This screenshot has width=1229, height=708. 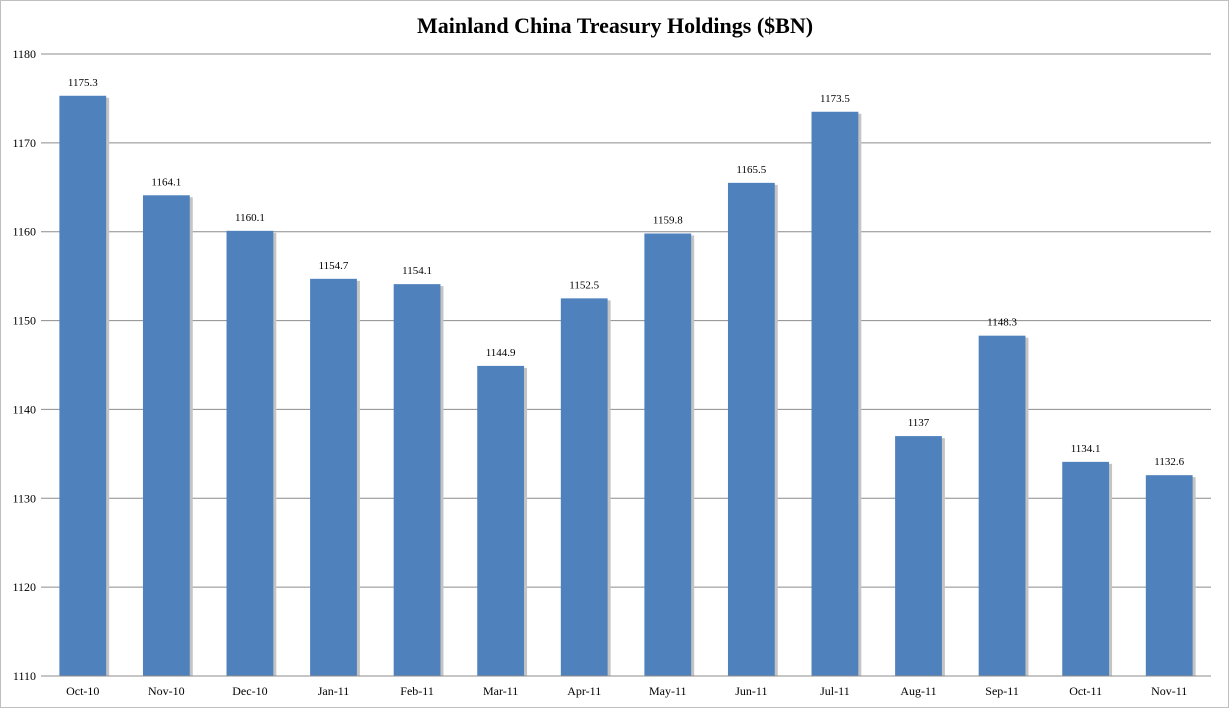 I want to click on y-tick-label: 1130, so click(x=24, y=498).